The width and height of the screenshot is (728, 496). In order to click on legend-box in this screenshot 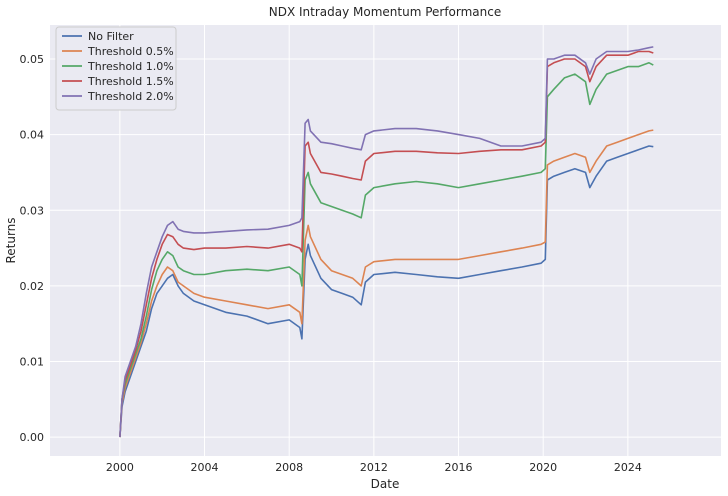, I will do `click(116, 68)`.